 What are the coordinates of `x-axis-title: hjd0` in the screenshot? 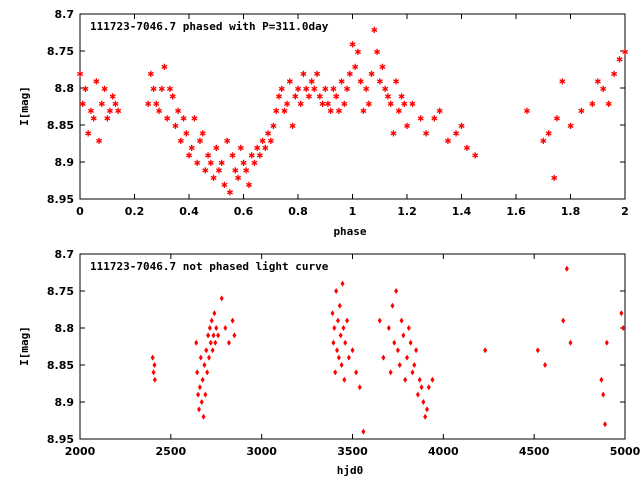 It's located at (350, 470).